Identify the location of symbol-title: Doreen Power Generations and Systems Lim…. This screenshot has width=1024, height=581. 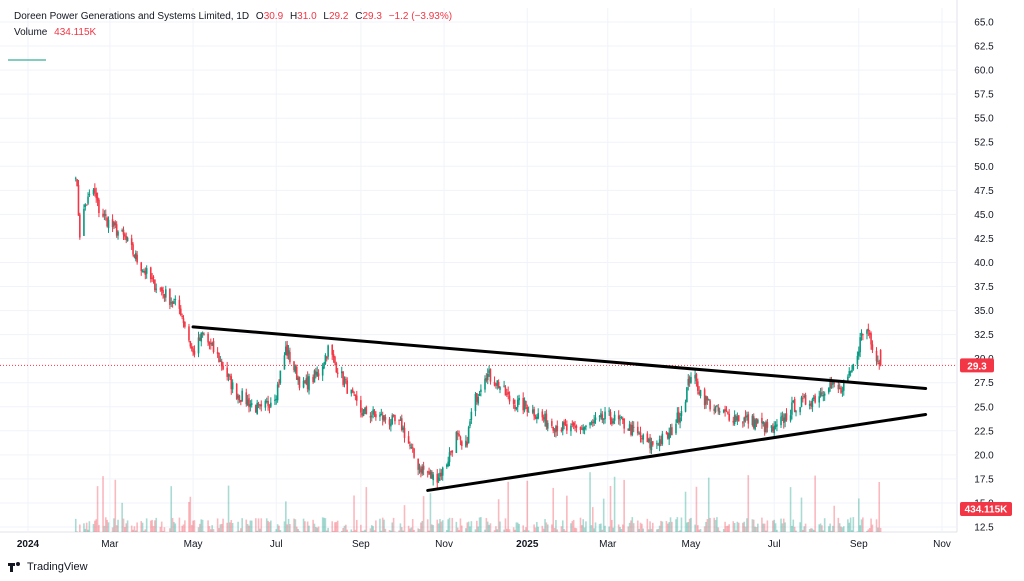
(132, 16).